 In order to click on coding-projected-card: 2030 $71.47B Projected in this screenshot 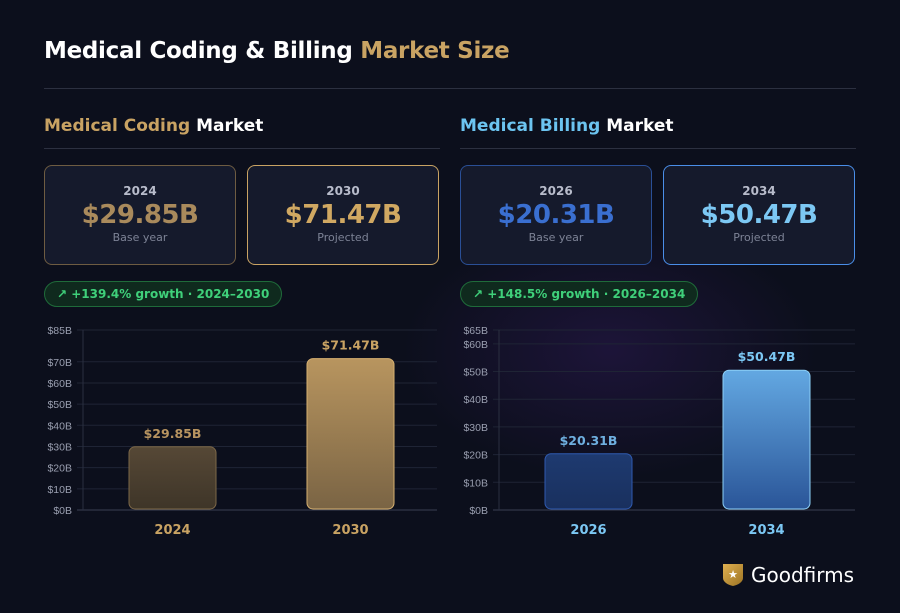, I will do `click(343, 215)`.